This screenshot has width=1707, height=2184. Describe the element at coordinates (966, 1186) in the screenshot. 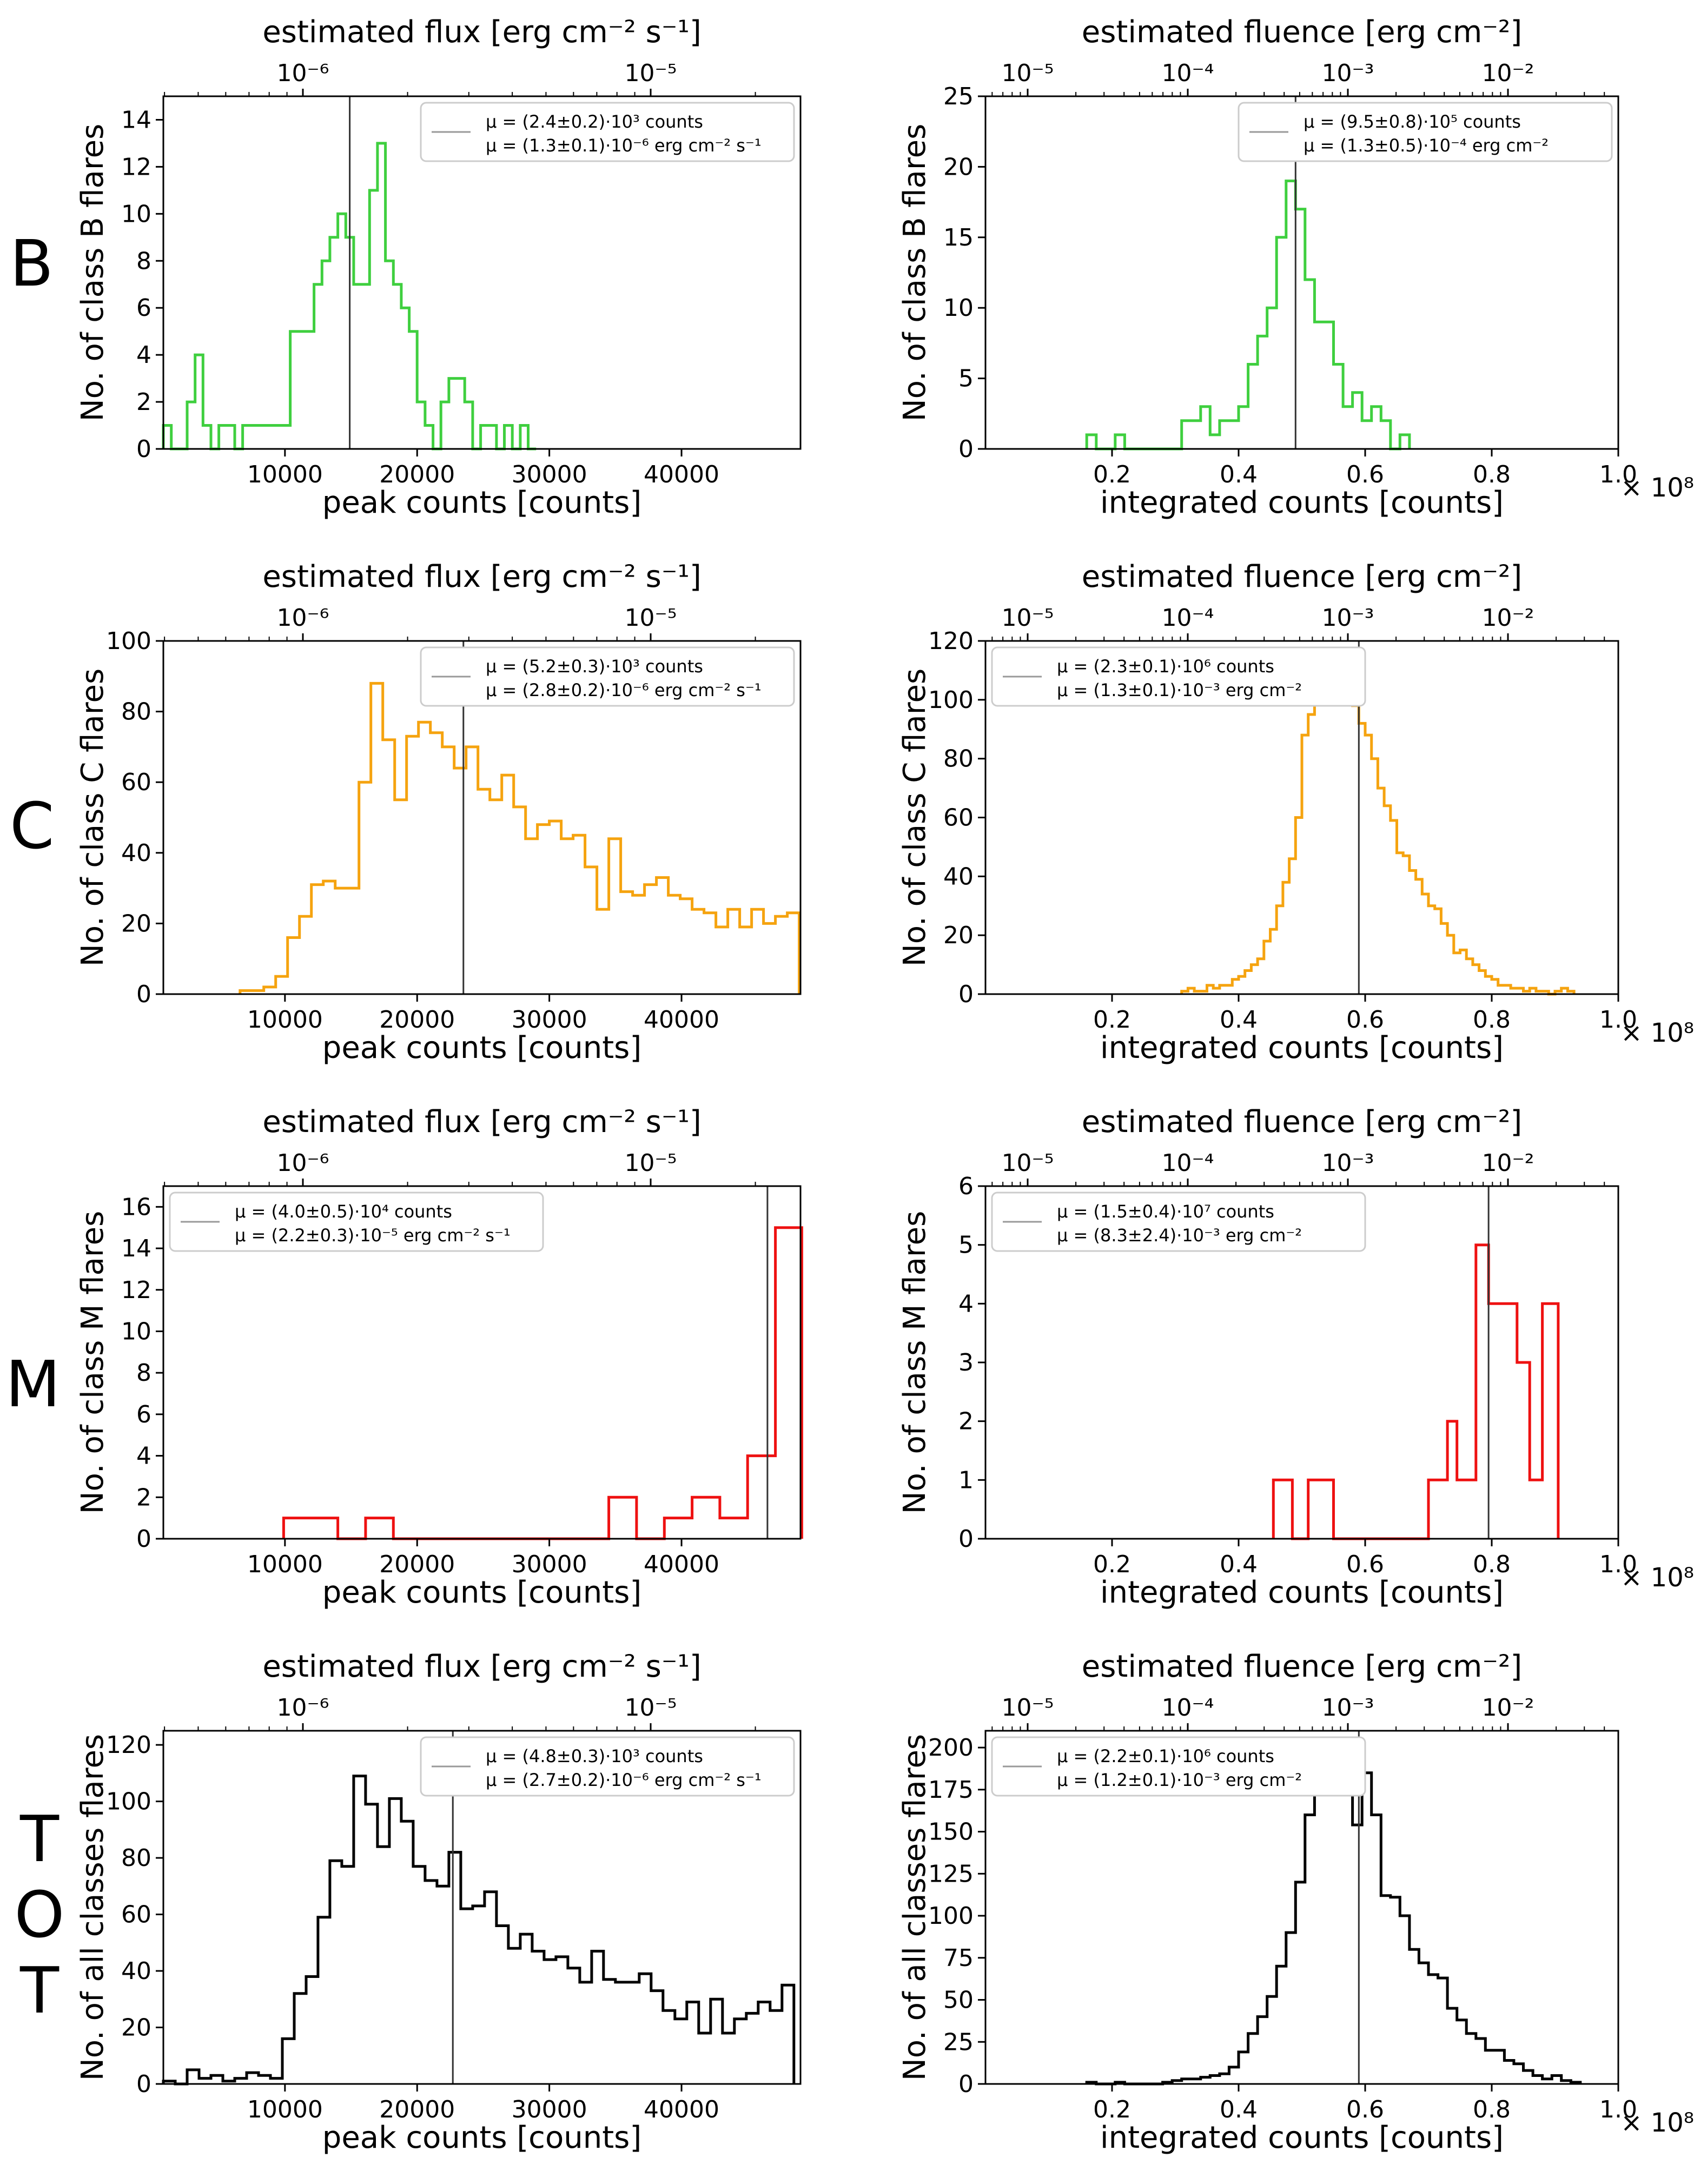

I see `y-tick-label: 6` at that location.